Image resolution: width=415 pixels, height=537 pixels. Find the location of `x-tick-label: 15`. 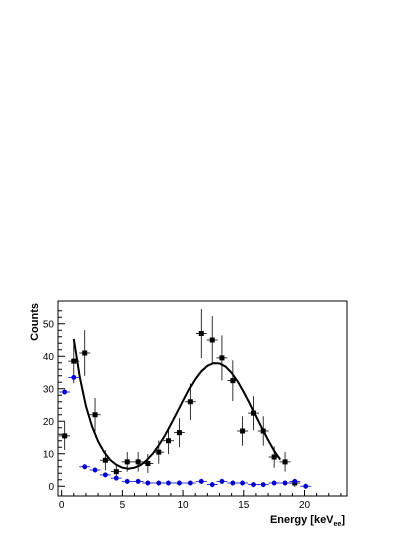

x-tick-label: 15 is located at coordinates (244, 505).